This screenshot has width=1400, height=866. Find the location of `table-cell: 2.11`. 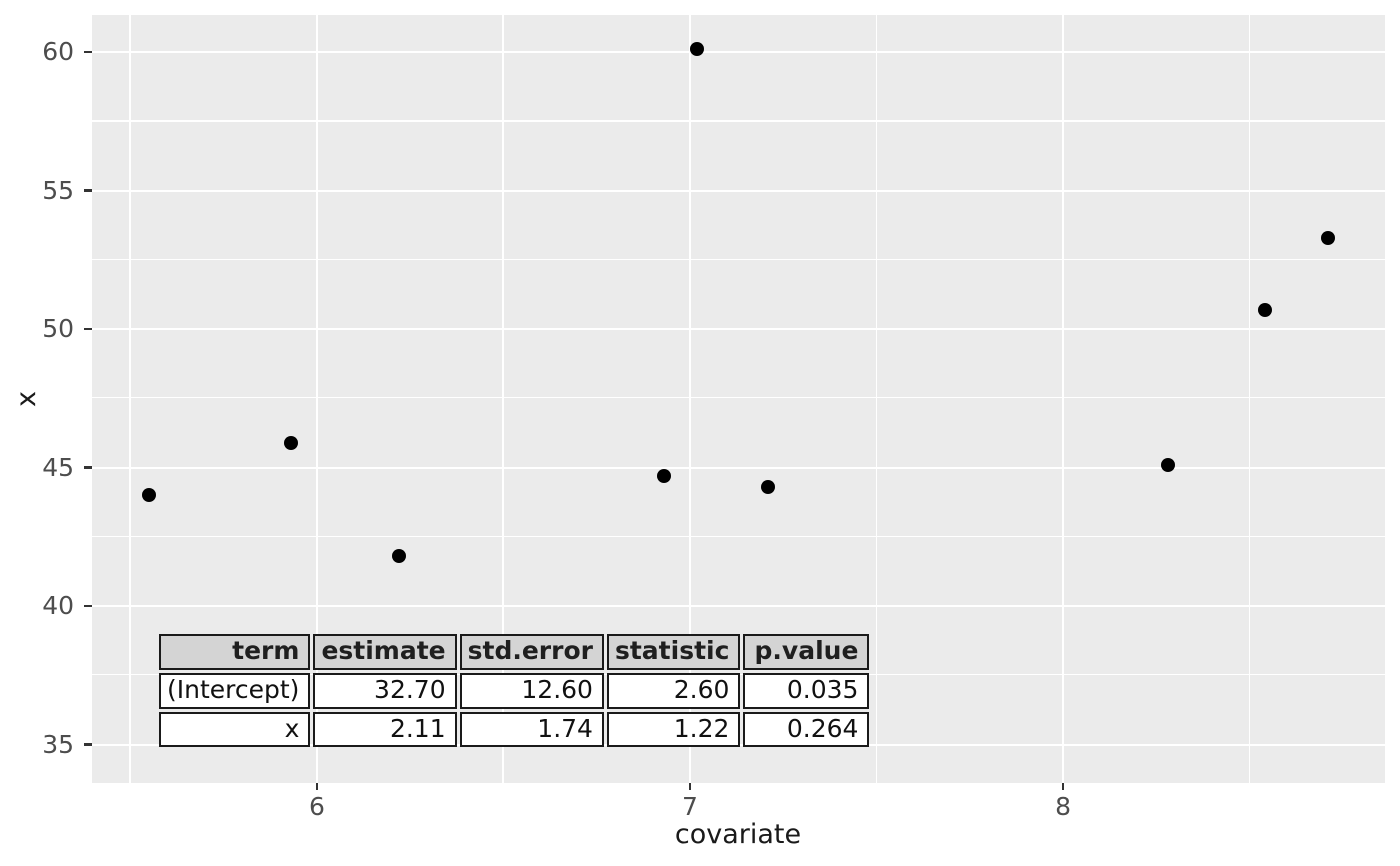

table-cell: 2.11 is located at coordinates (385, 729).